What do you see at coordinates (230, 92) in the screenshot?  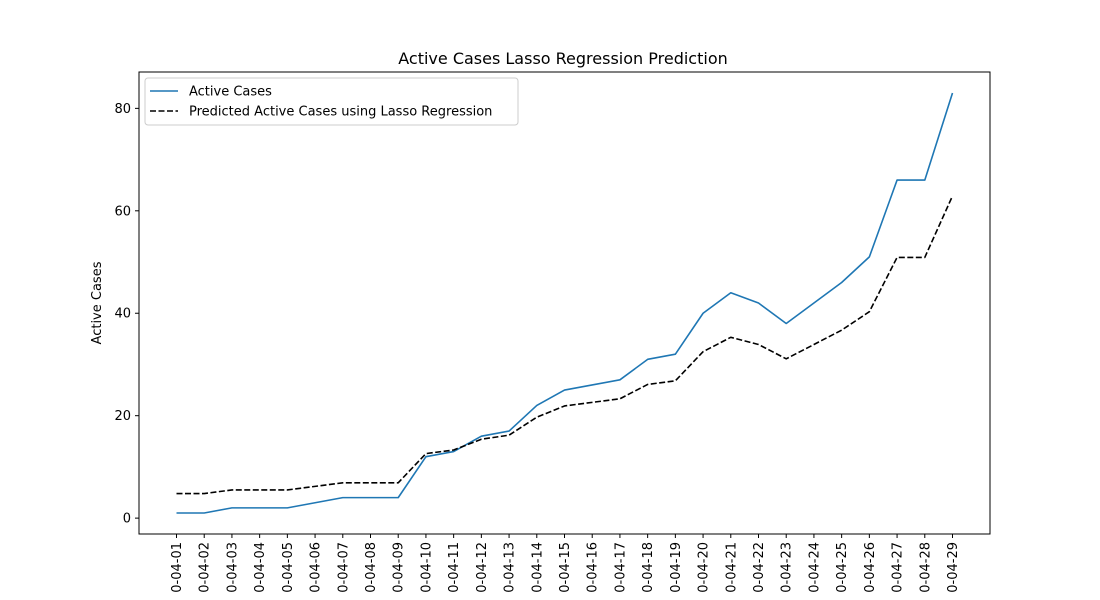 I see `legend-entry-label: Active Cases` at bounding box center [230, 92].